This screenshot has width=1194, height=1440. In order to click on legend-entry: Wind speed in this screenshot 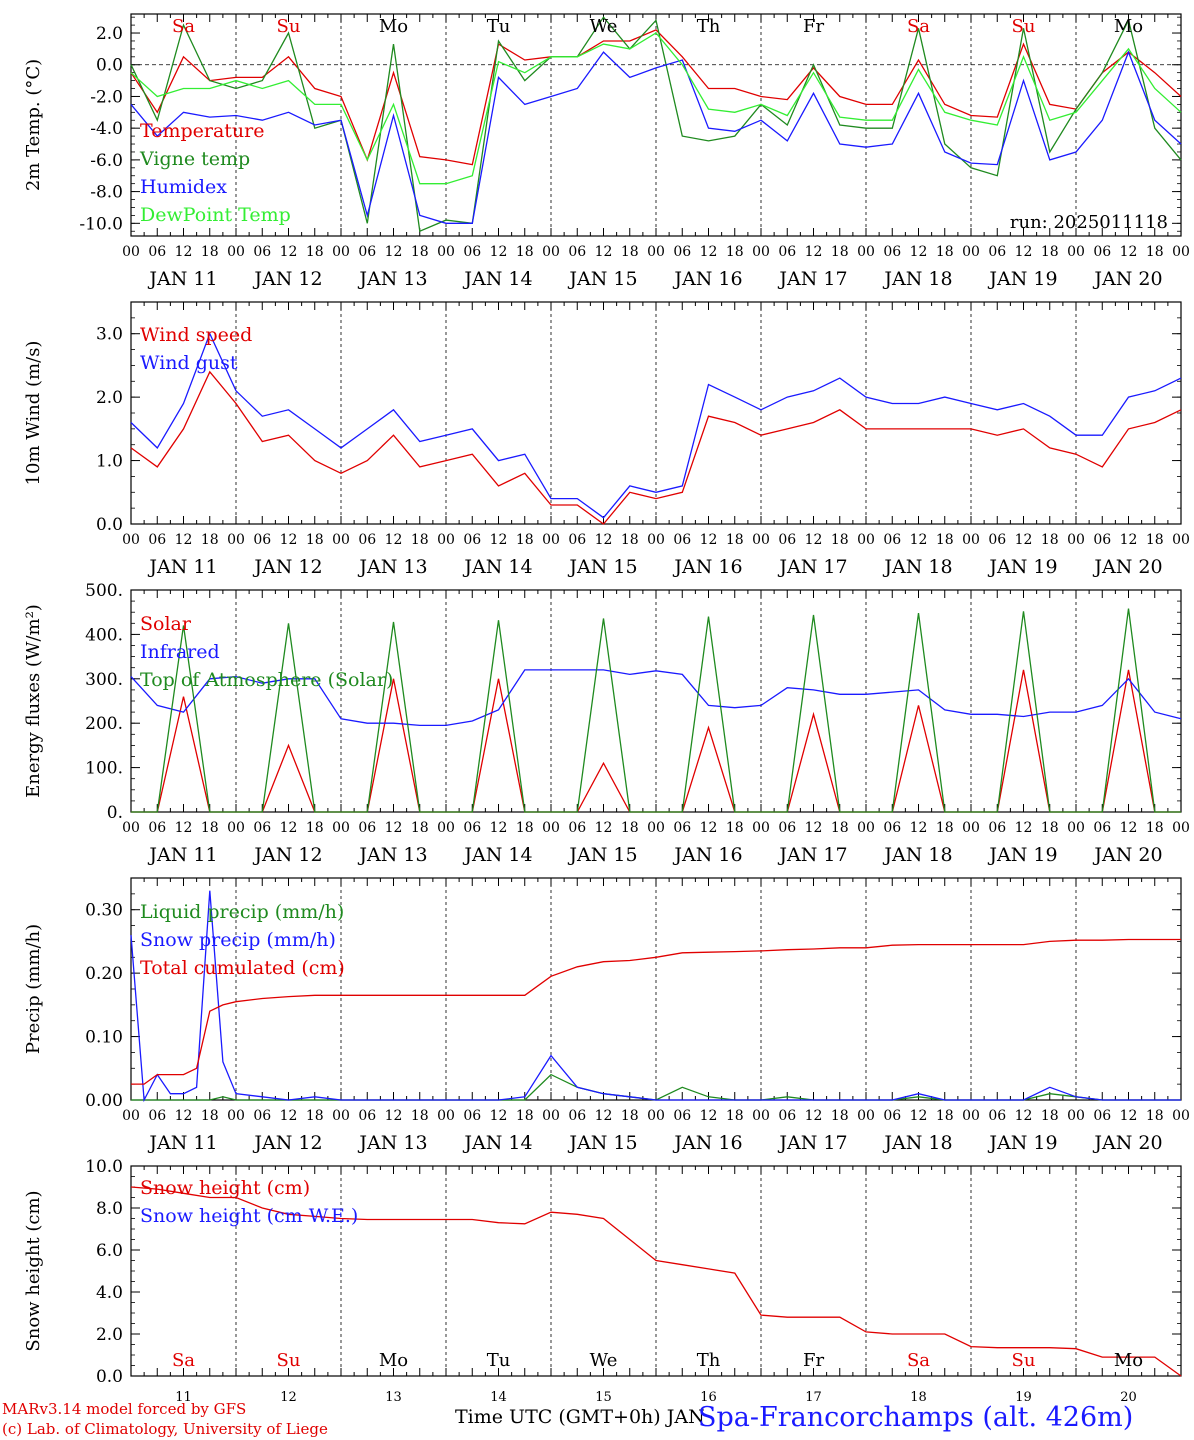, I will do `click(196, 335)`.